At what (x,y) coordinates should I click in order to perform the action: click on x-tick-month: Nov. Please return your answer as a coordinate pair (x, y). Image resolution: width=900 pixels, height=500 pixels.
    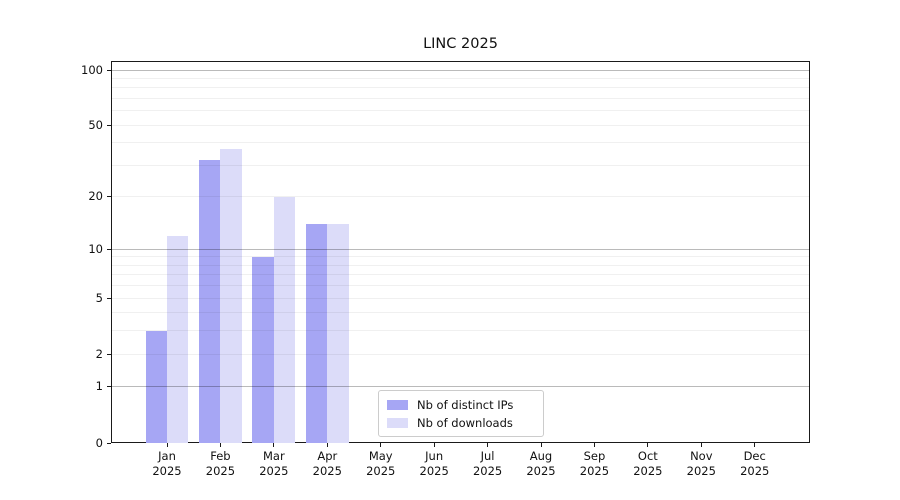
    Looking at the image, I should click on (701, 456).